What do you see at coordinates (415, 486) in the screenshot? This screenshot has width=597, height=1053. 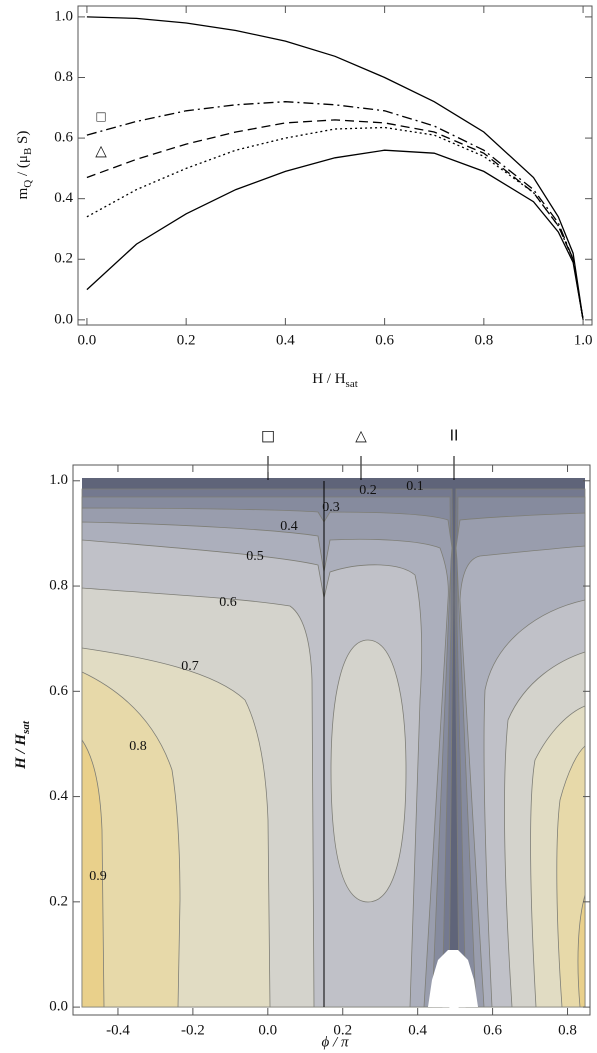 I see `contour-label: 0.1` at bounding box center [415, 486].